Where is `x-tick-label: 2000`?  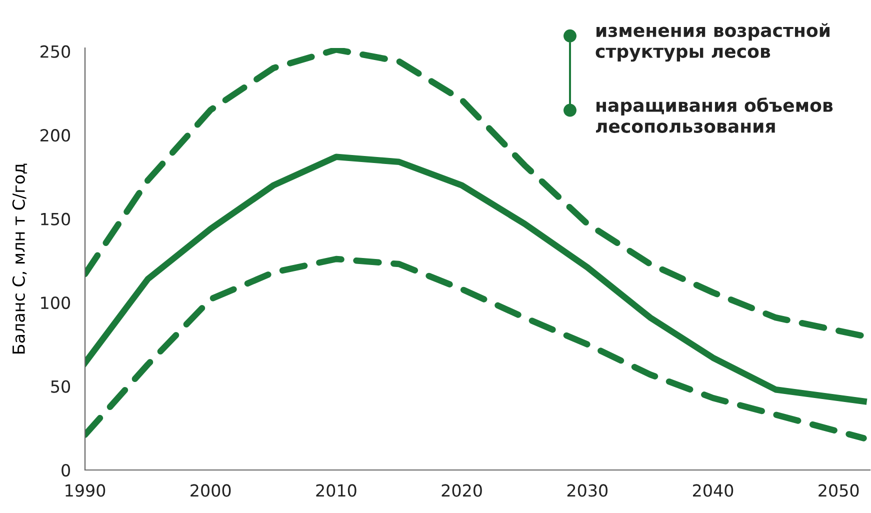 x-tick-label: 2000 is located at coordinates (210, 490).